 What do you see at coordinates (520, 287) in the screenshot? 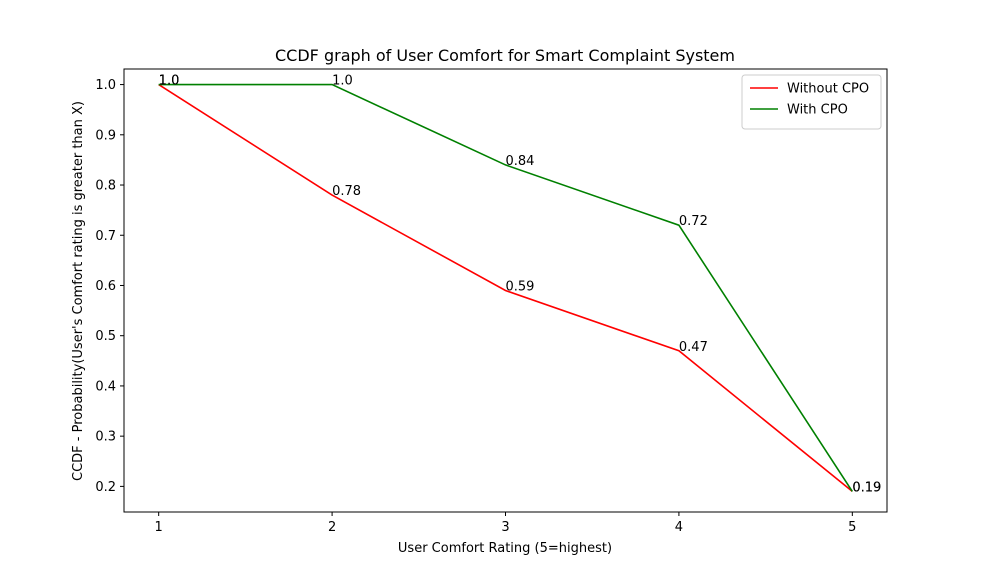
I see `data-label-without-cpo: 0.59` at bounding box center [520, 287].